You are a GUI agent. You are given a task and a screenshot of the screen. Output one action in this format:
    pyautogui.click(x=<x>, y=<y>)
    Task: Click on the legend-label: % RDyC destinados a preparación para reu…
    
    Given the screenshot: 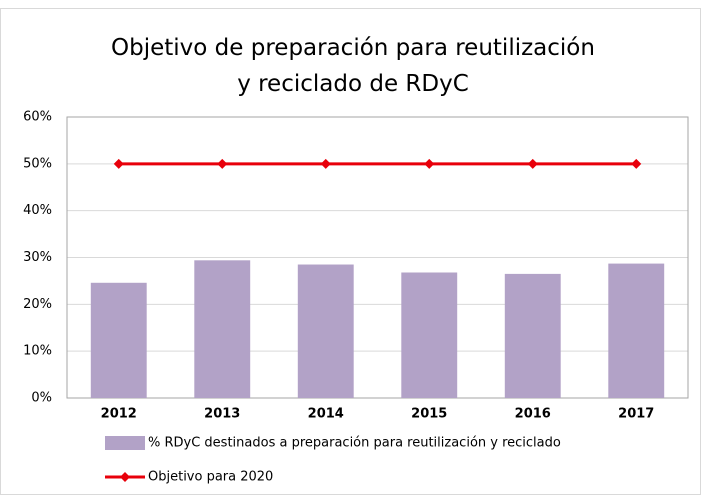 What is the action you would take?
    pyautogui.click(x=354, y=443)
    